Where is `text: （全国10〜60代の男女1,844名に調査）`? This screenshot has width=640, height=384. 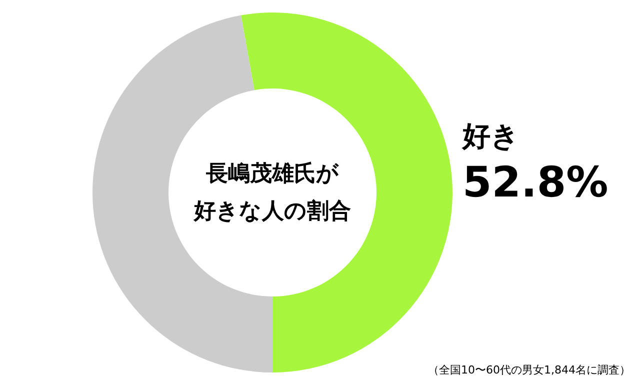
text: （全国10〜60代の男女1,844名に調査） is located at coordinates (529, 370).